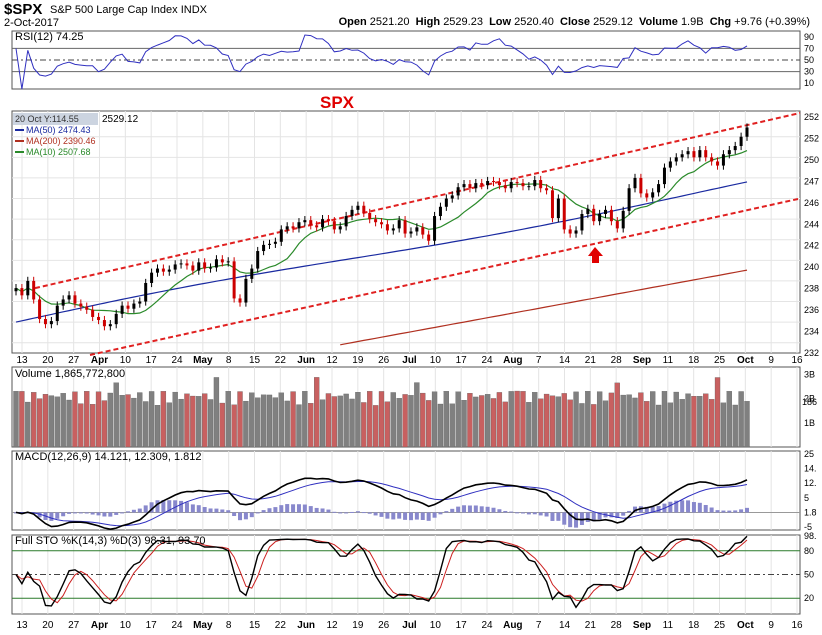 The width and height of the screenshot is (822, 635). What do you see at coordinates (544, 307) in the screenshot?
I see `ma200-line` at bounding box center [544, 307].